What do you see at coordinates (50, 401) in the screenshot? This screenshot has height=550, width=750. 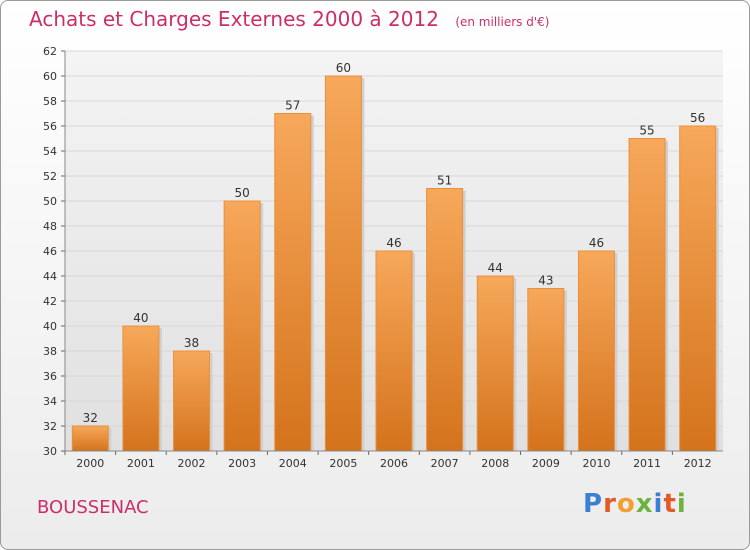 I see `y-tick-label: 34` at bounding box center [50, 401].